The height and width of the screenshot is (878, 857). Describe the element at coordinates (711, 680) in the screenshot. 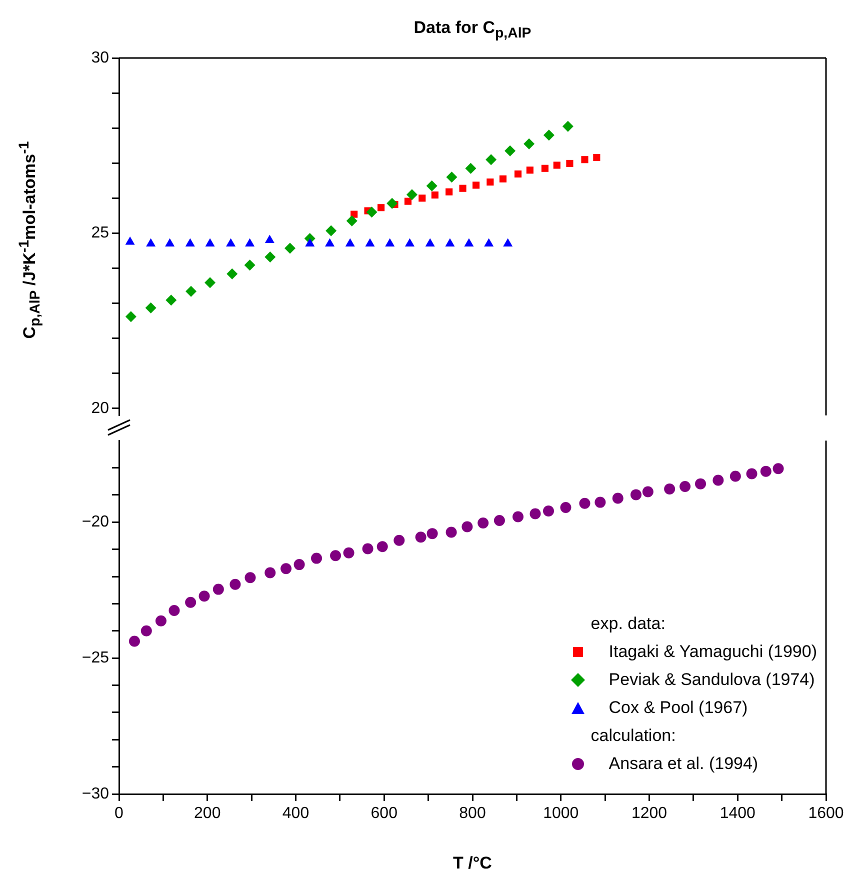

I see `legend-label: Peviak & Sandulova (1974)` at that location.